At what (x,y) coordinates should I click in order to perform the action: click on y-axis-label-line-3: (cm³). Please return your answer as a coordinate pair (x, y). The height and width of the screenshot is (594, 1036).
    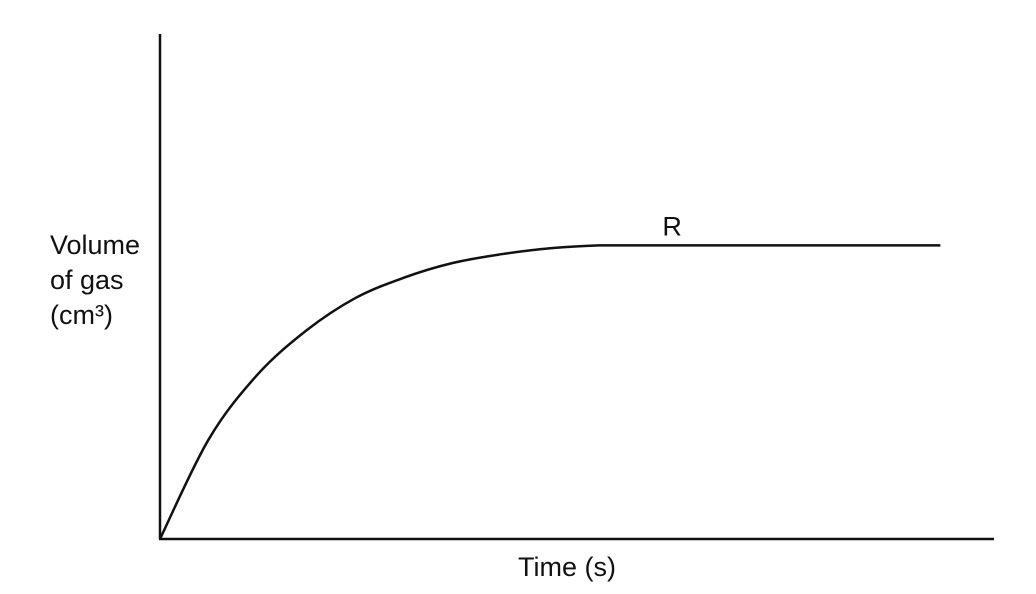
    Looking at the image, I should click on (81, 315).